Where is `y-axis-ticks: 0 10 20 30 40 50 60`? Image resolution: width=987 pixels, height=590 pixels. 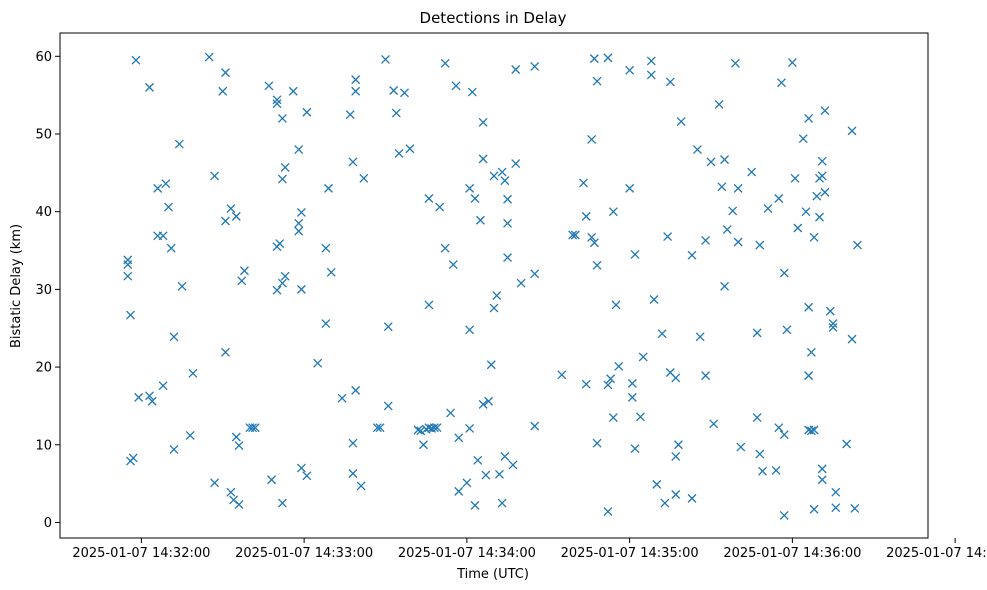 y-axis-ticks: 0 10 20 30 40 50 60 is located at coordinates (47, 290).